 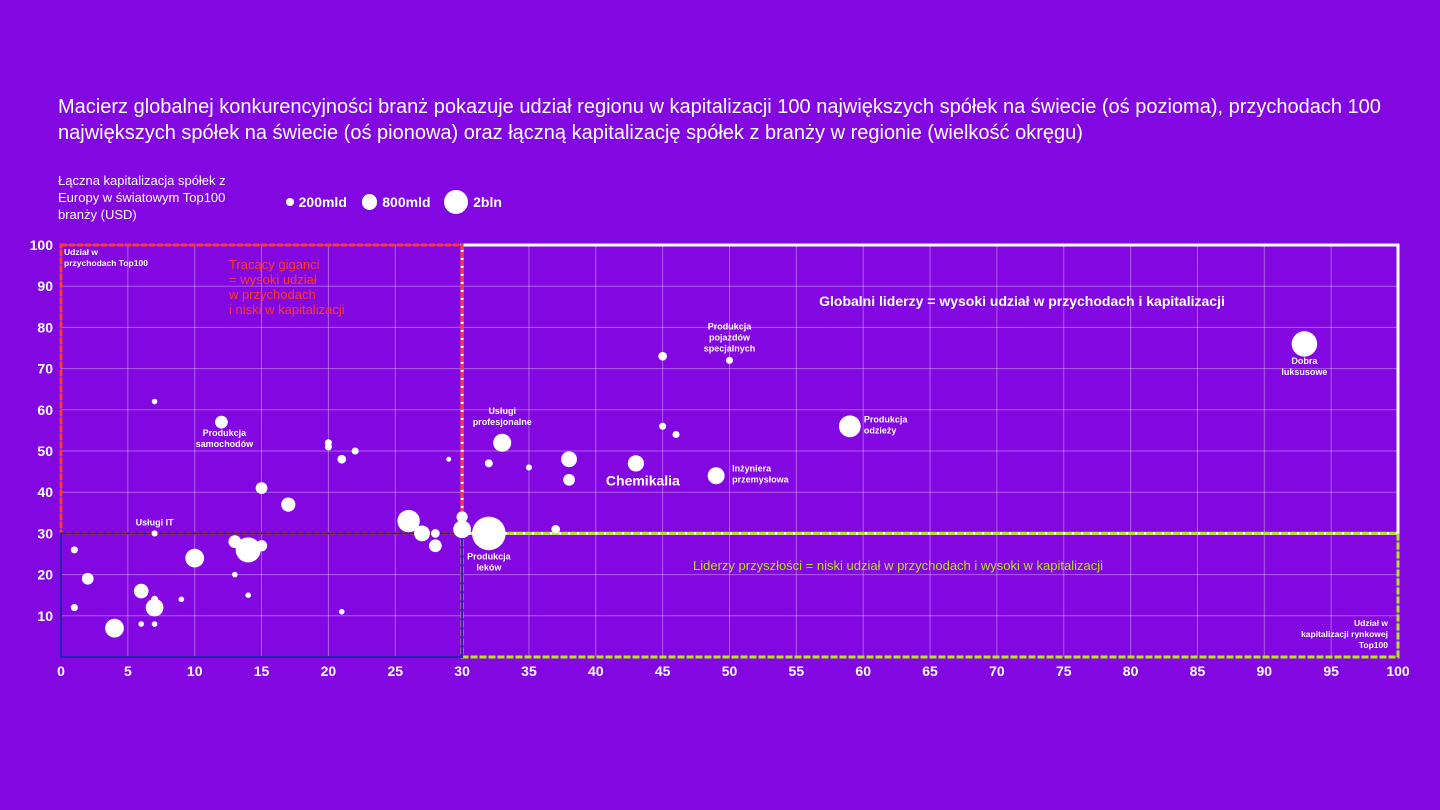 What do you see at coordinates (1331, 671) in the screenshot?
I see `x-tick-label: 95` at bounding box center [1331, 671].